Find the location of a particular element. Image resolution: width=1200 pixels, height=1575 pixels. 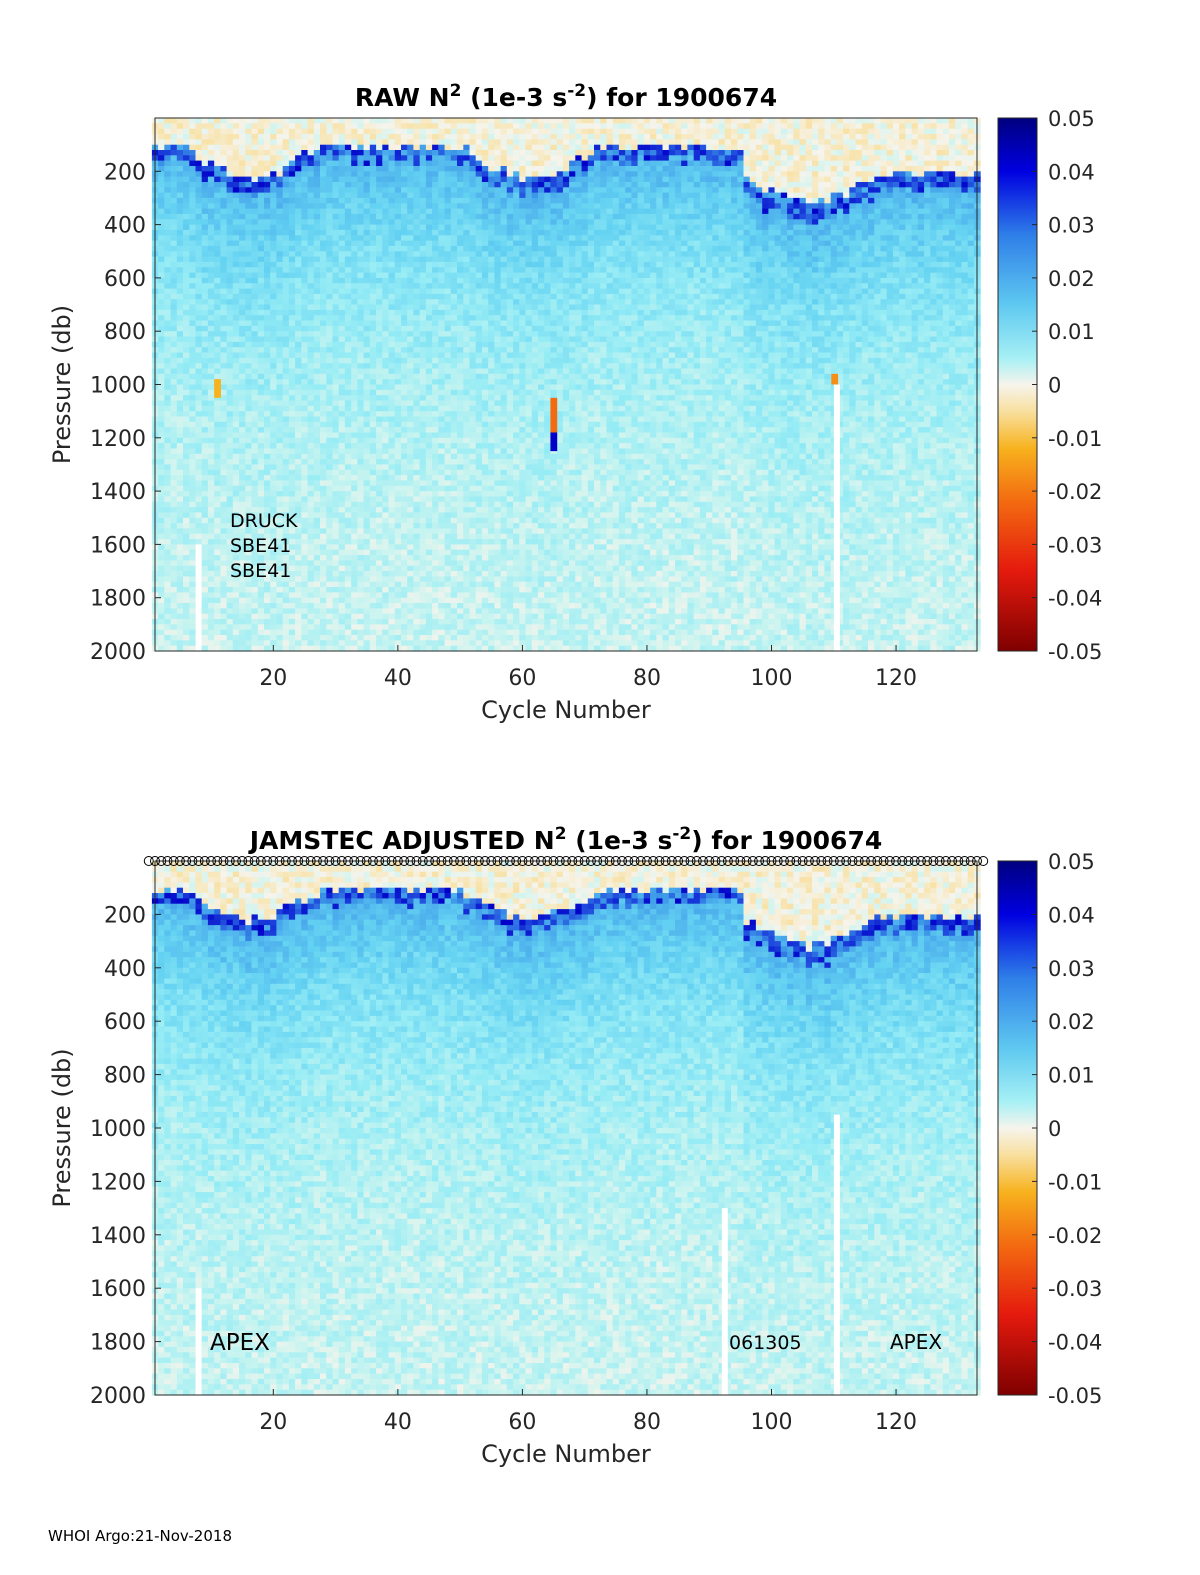

chart-title: RAW N2 (1e-3 s-2) for 1900674 is located at coordinates (566, 96).